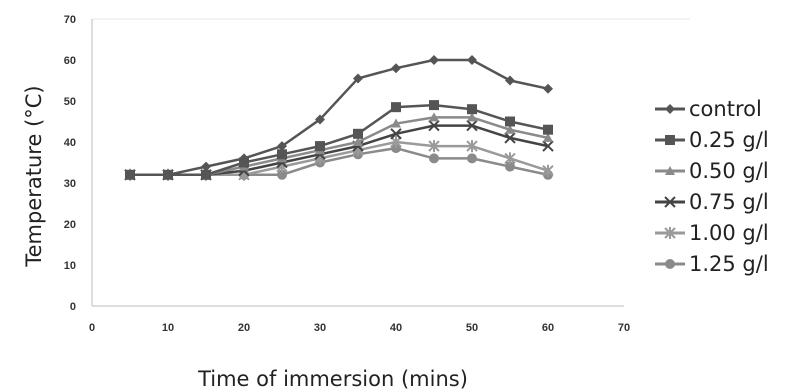  Describe the element at coordinates (70, 163) in the screenshot. I see `y-tick-labels: 0 10 20 30 40 50 60 70` at that location.